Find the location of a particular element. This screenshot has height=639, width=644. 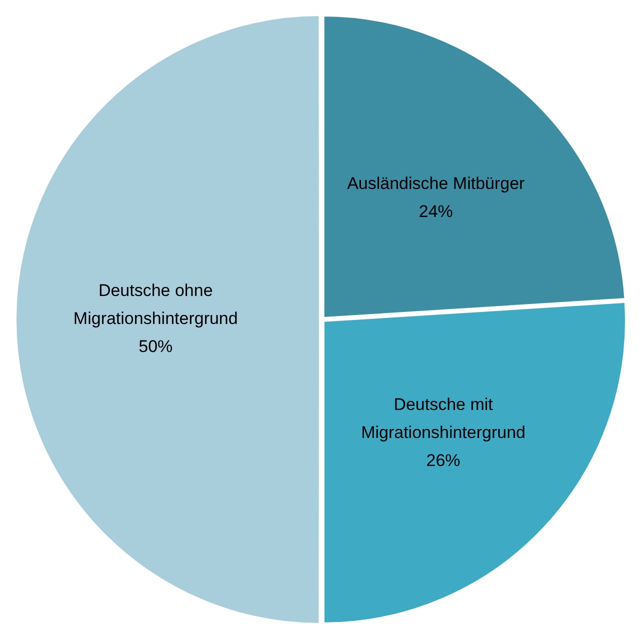

data-label: 26% is located at coordinates (443, 460).